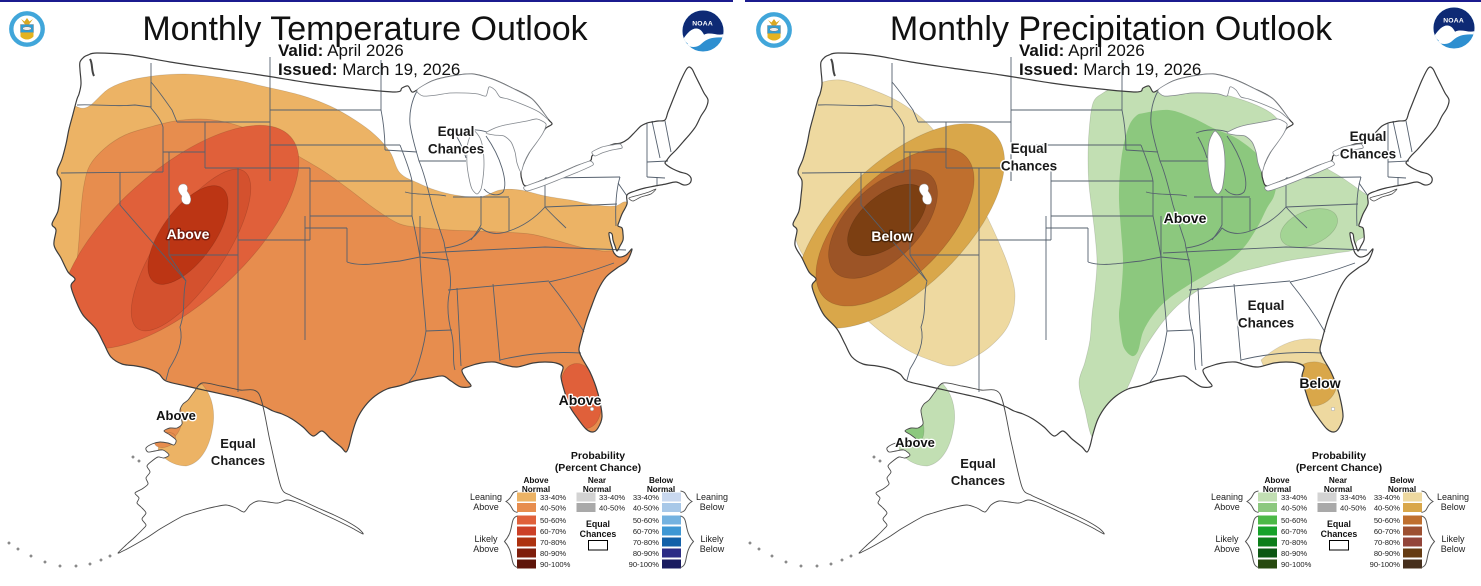 The height and width of the screenshot is (586, 1481). Describe the element at coordinates (1338, 480) in the screenshot. I see `svg-text: Near` at that location.